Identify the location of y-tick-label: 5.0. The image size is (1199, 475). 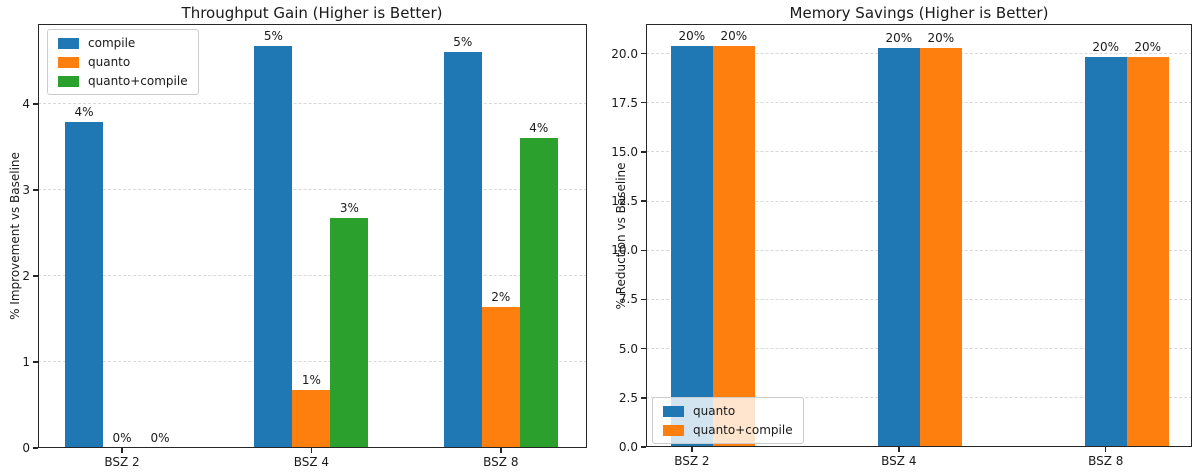
(628, 348).